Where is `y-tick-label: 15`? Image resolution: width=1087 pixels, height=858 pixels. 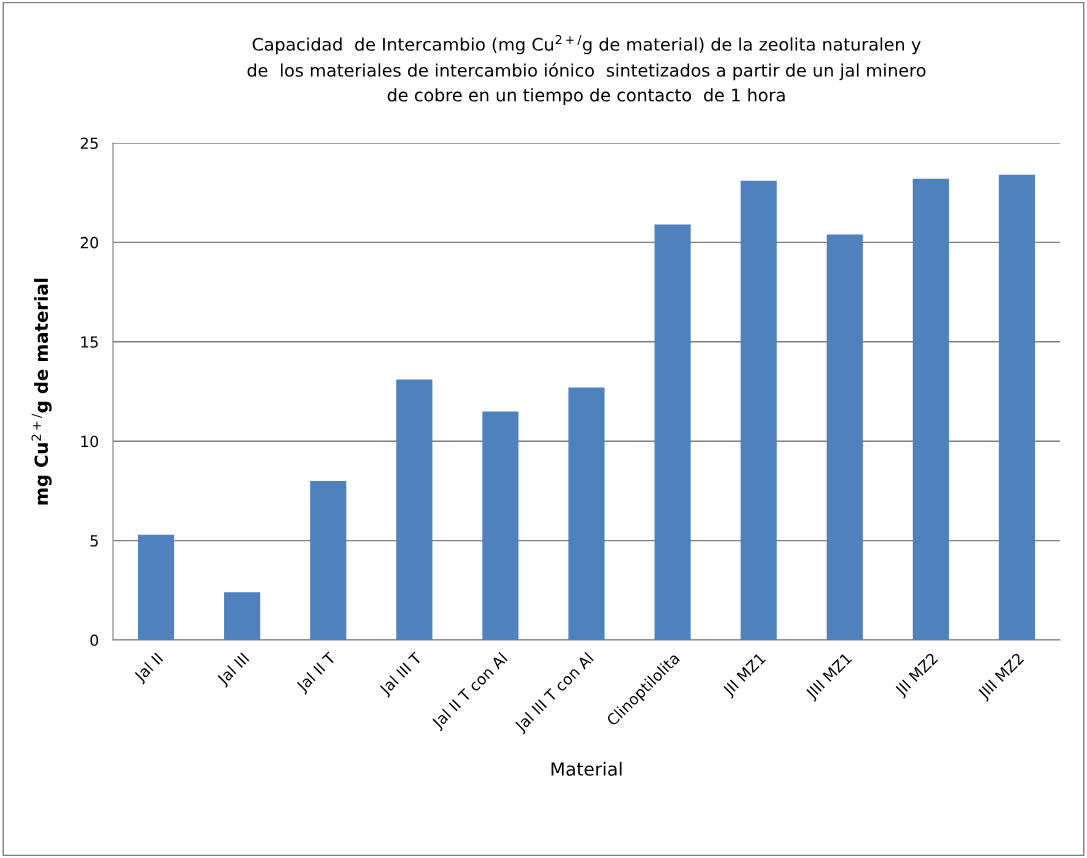 y-tick-label: 15 is located at coordinates (89, 342).